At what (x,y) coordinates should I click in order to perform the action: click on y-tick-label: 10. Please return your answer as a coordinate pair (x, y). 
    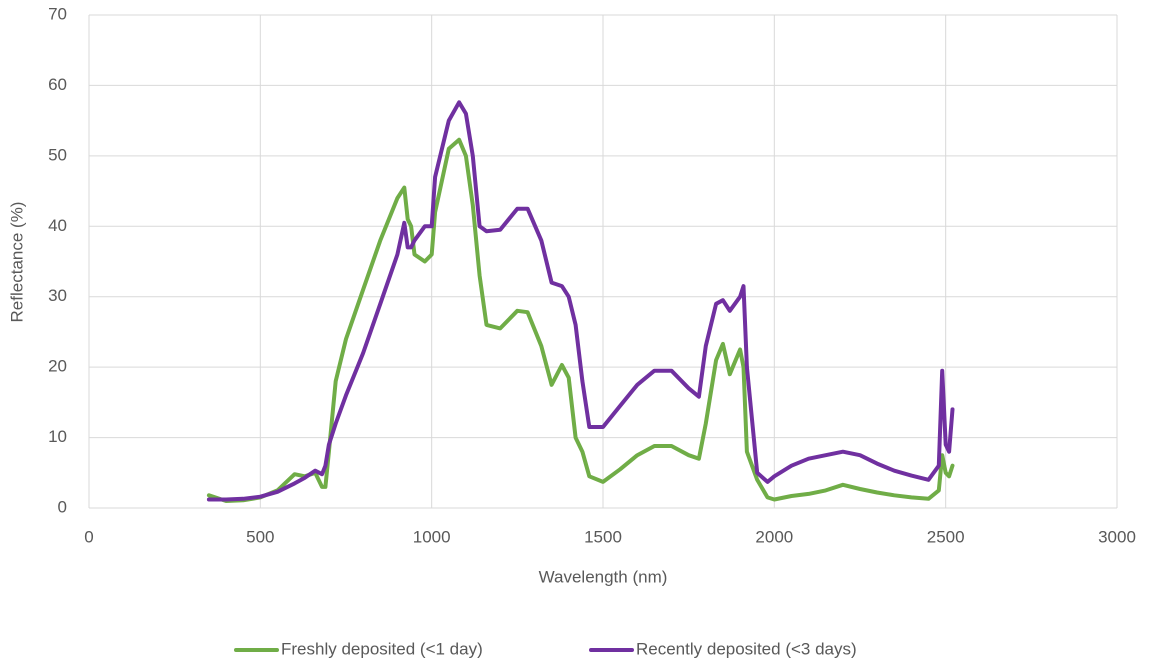
    Looking at the image, I should click on (57, 436).